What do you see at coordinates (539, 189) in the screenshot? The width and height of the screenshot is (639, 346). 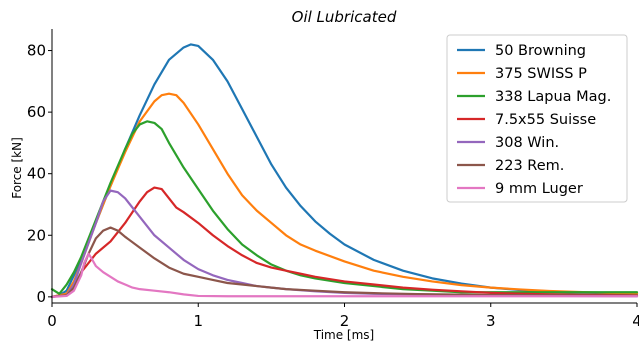 I see `legend-label-6: 9 mm Luger` at bounding box center [539, 189].